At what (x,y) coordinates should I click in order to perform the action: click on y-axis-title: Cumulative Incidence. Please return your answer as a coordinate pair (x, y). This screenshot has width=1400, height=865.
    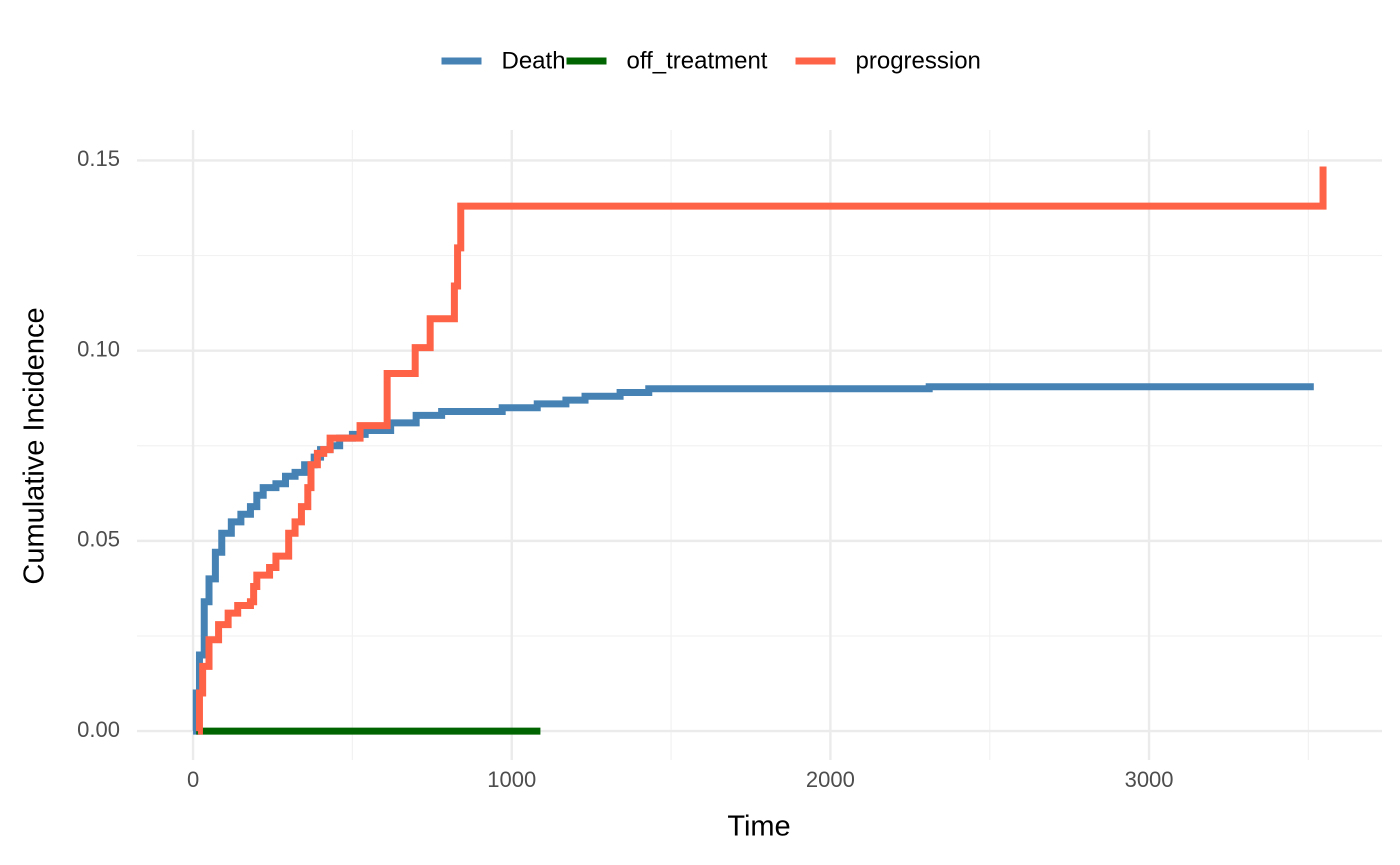
    Looking at the image, I should click on (35, 445).